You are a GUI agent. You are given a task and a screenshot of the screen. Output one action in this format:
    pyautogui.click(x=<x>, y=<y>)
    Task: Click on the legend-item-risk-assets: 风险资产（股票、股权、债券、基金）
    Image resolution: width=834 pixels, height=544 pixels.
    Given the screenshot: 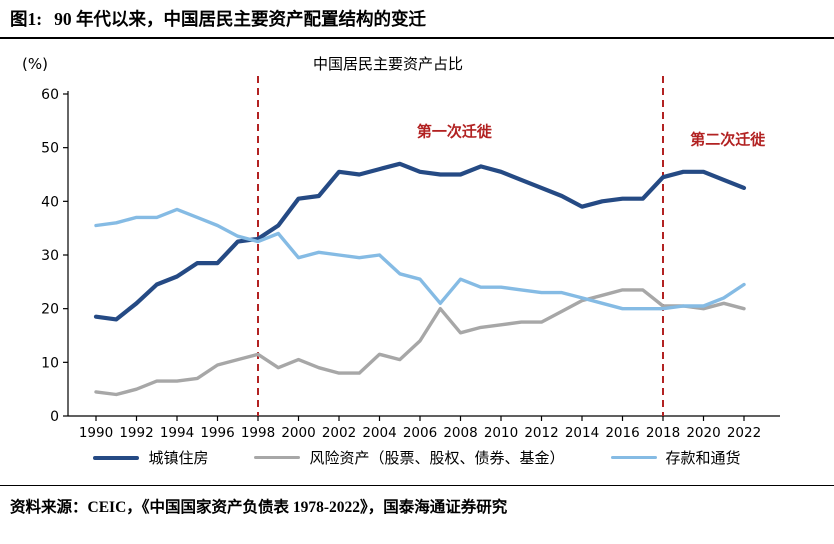 What is the action you would take?
    pyautogui.click(x=409, y=457)
    